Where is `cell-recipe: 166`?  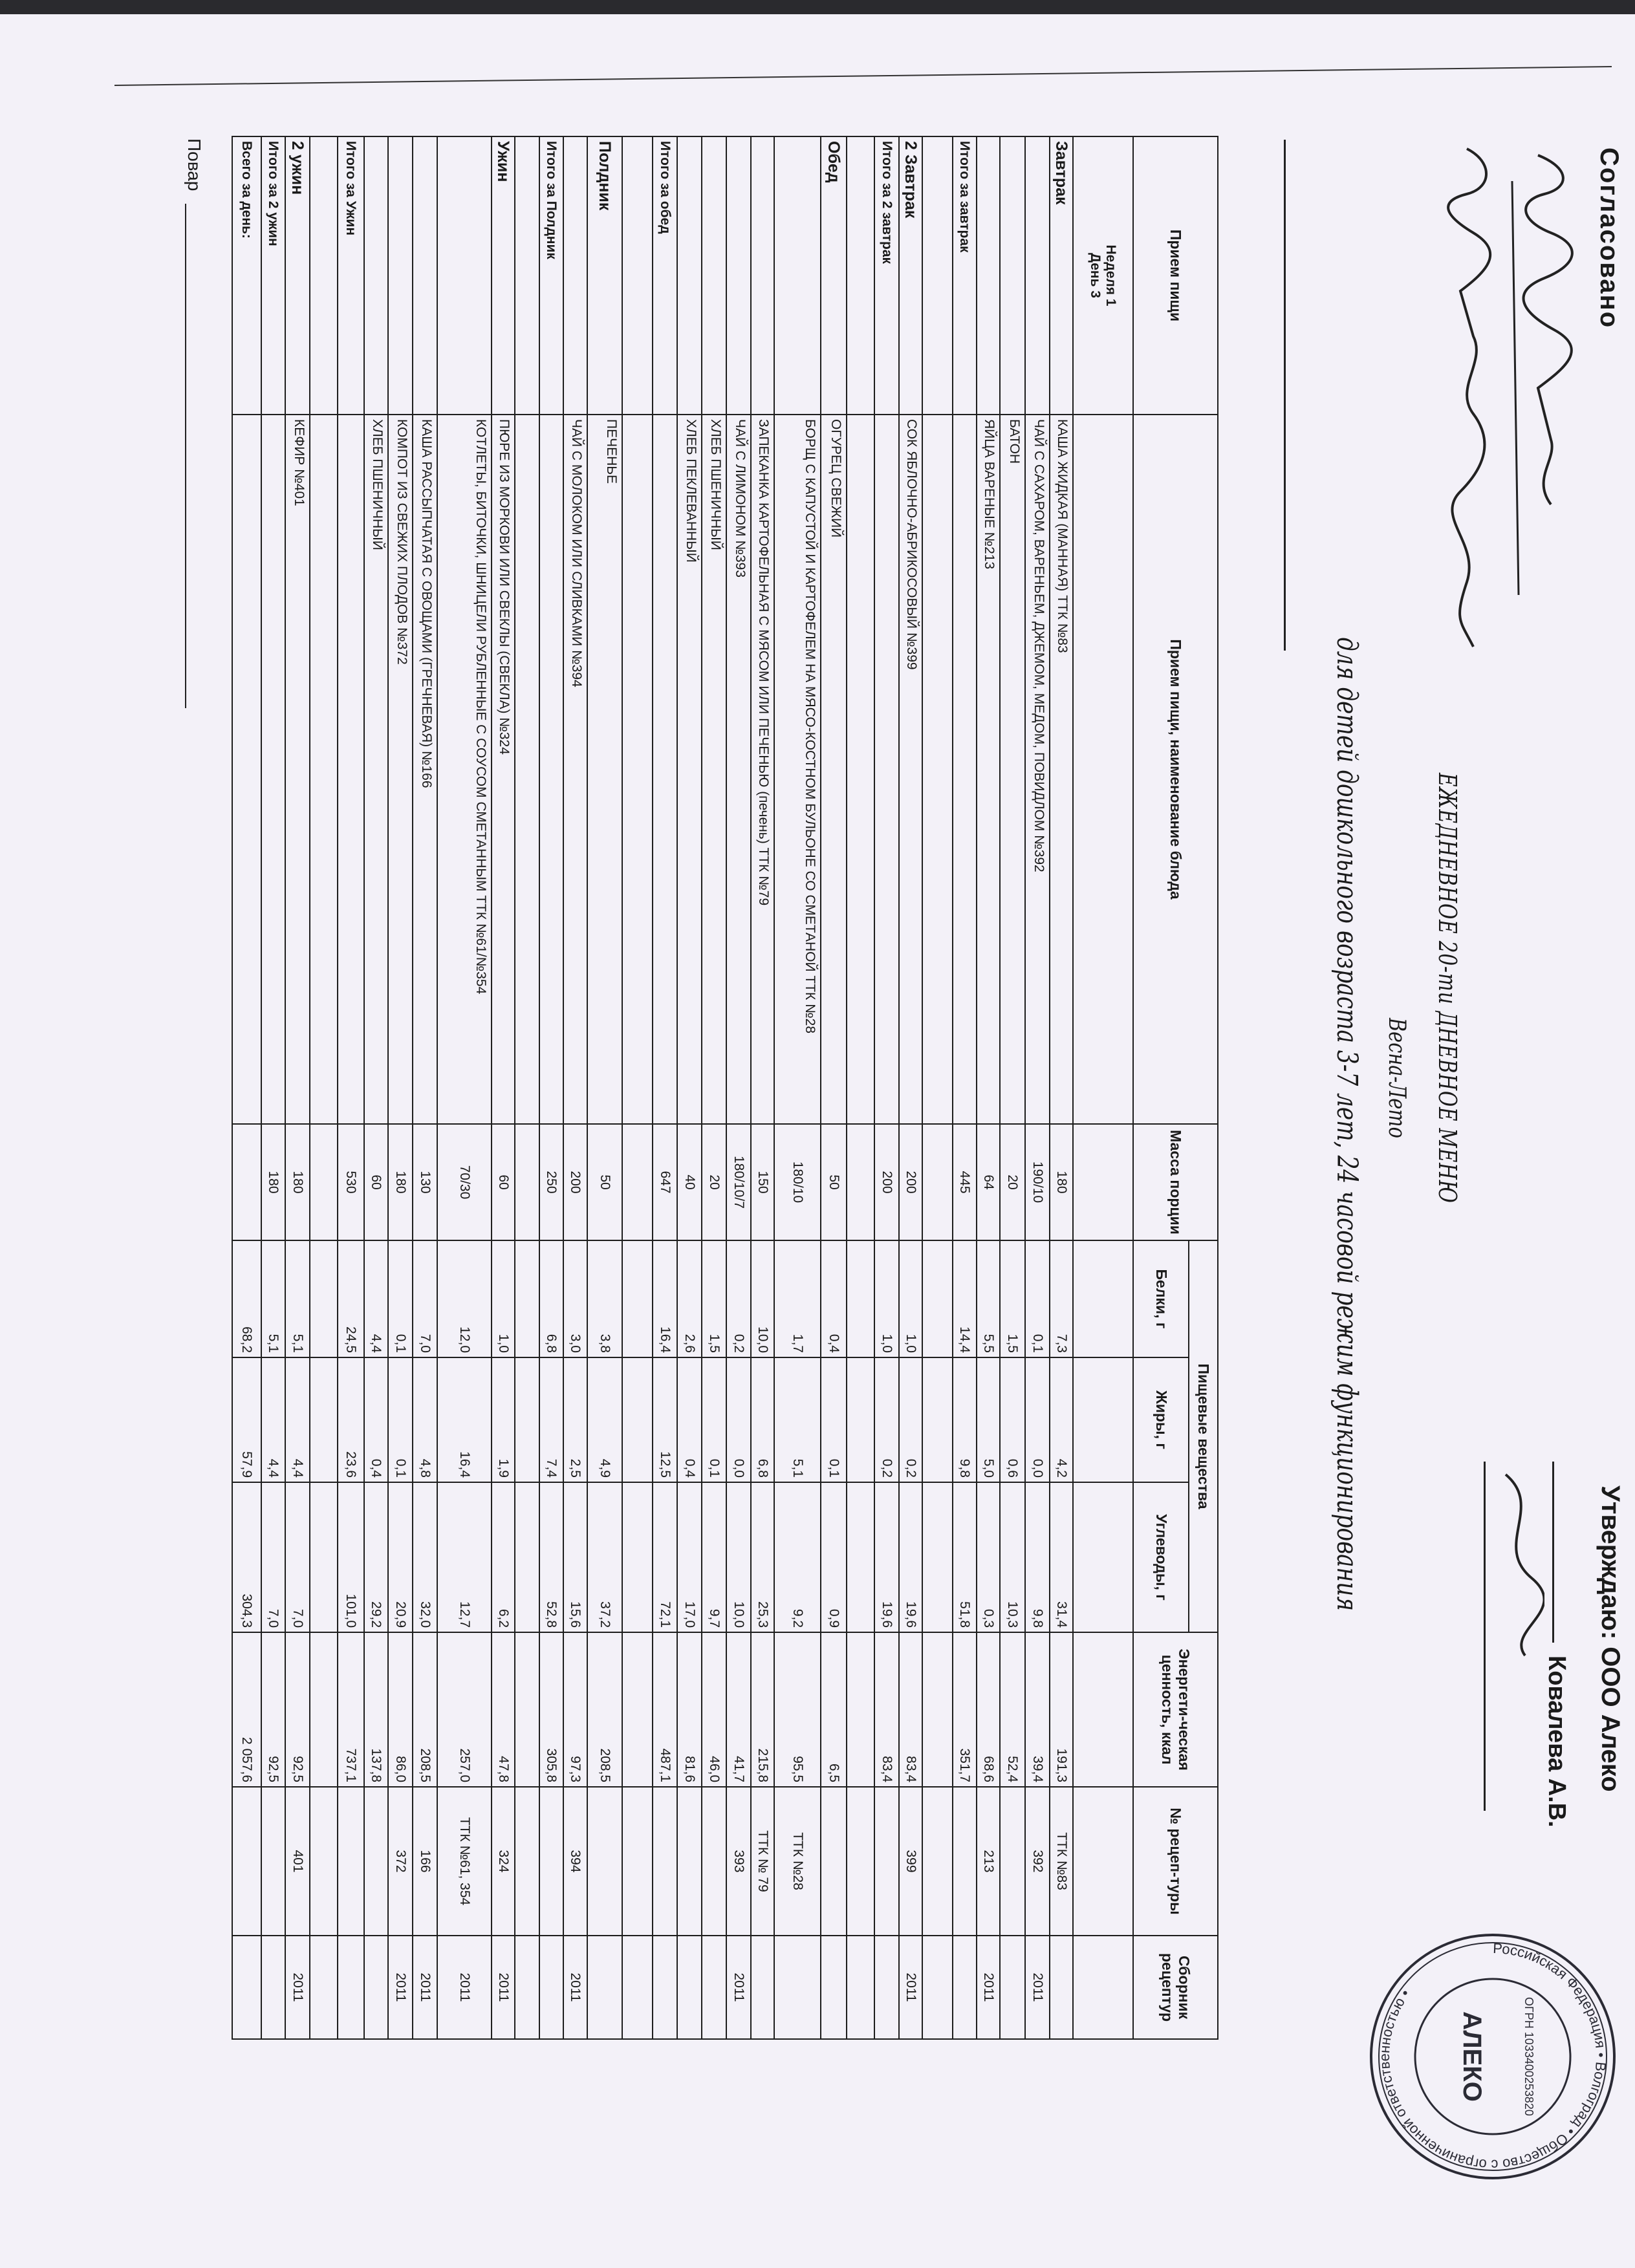
cell-recipe: 166 is located at coordinates (425, 1861).